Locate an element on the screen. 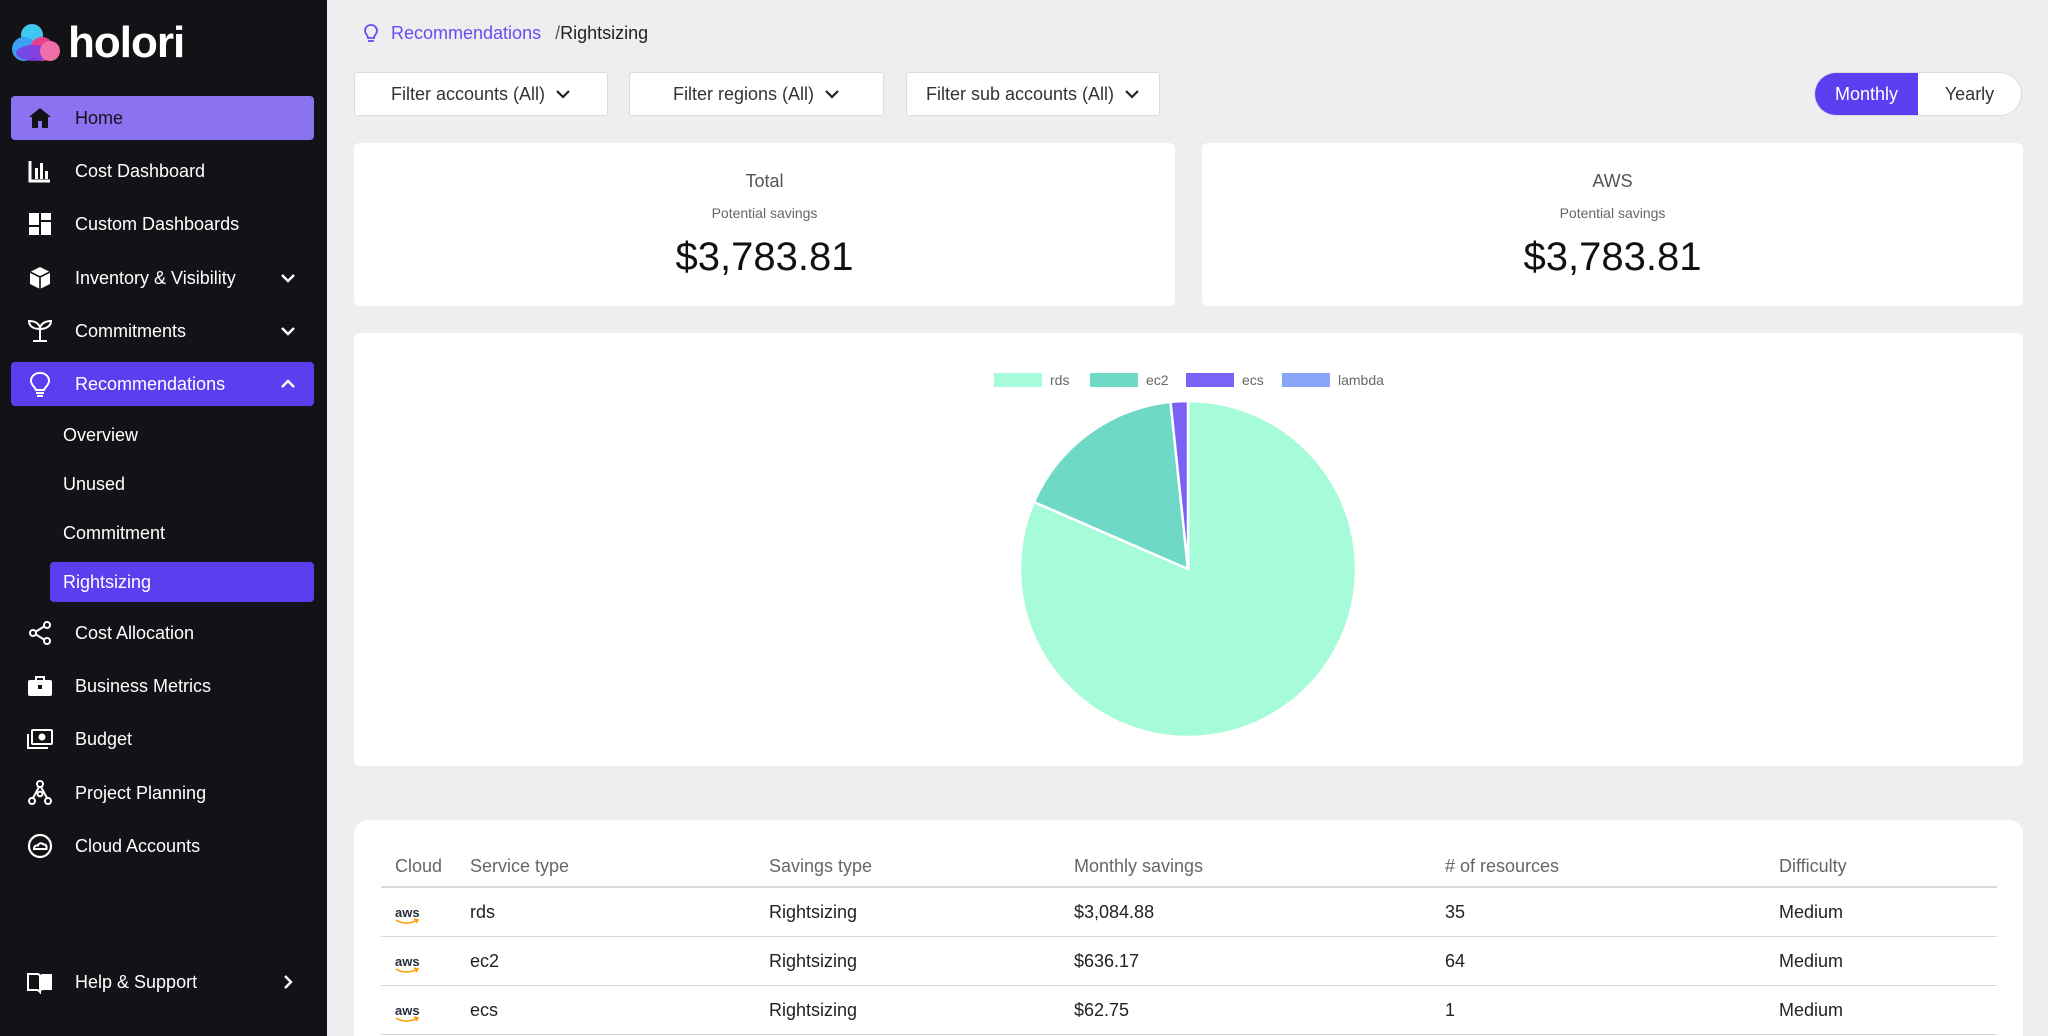 The image size is (2048, 1036). monthly-toggle-button: Monthly is located at coordinates (1866, 94).